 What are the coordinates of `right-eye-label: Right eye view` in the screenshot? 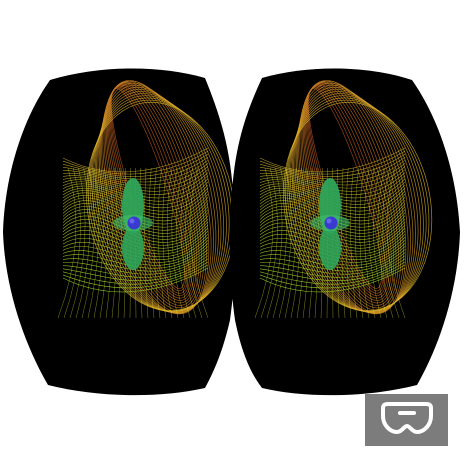 It's located at (3, 0).